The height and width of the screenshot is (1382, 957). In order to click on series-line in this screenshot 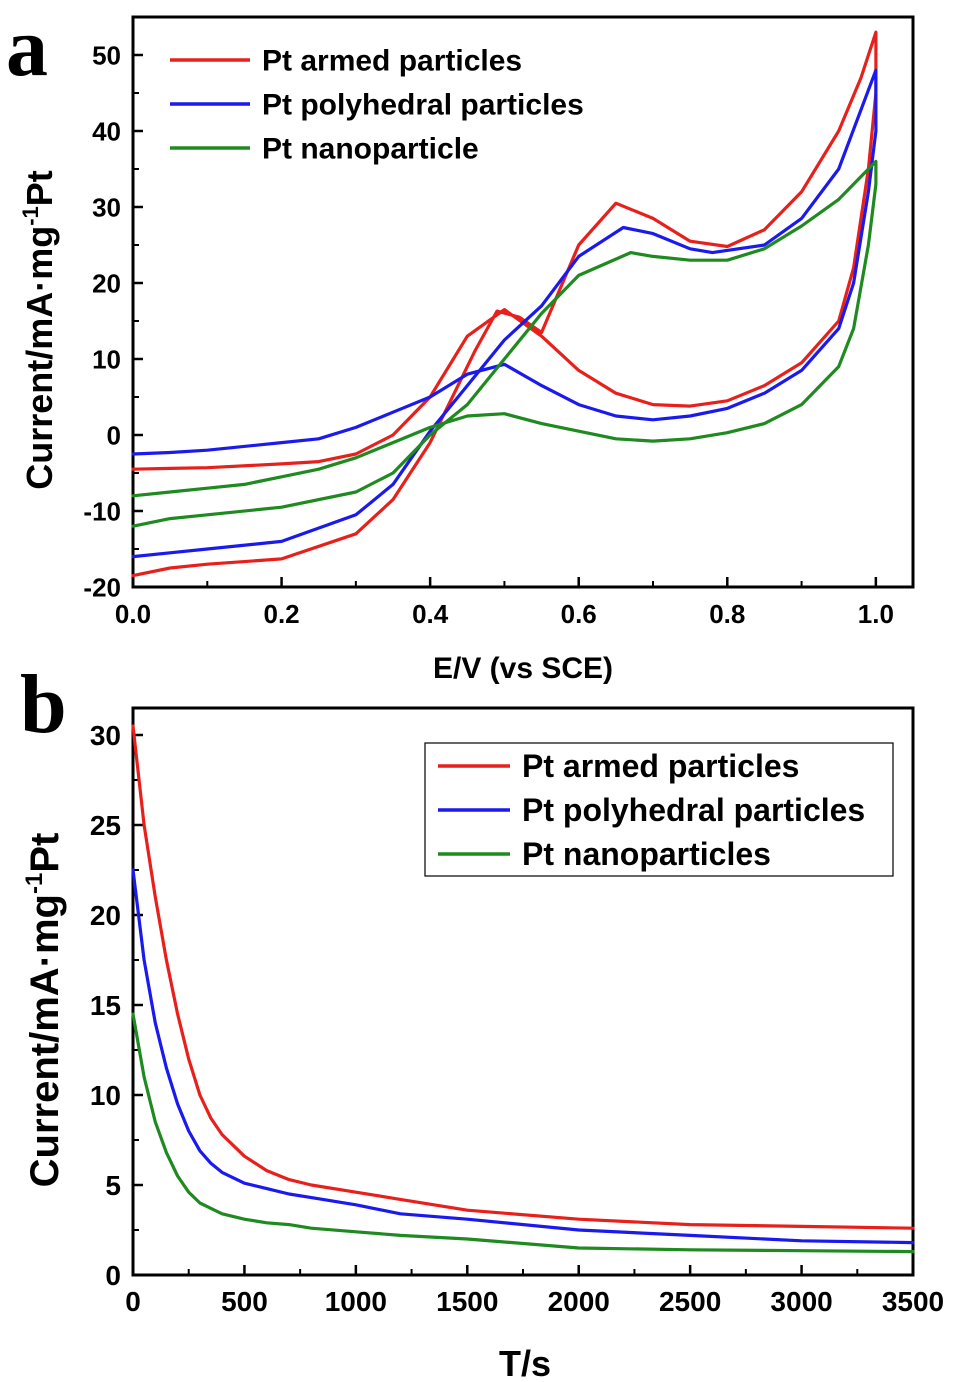, I will do `click(523, 1133)`.